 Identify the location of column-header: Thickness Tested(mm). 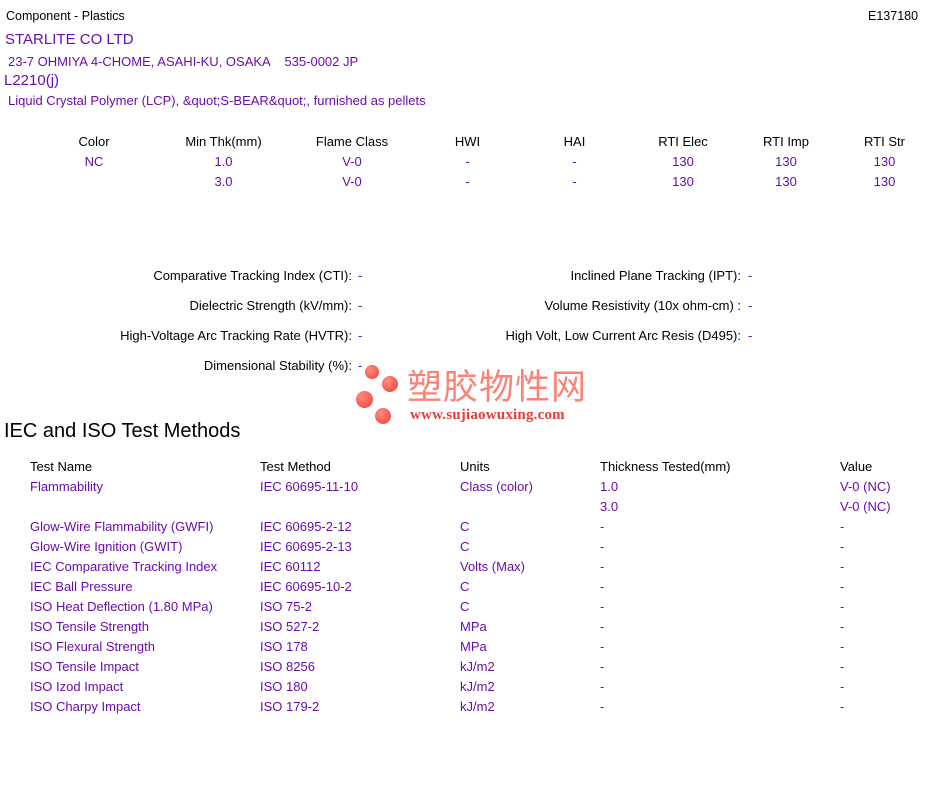
(665, 466).